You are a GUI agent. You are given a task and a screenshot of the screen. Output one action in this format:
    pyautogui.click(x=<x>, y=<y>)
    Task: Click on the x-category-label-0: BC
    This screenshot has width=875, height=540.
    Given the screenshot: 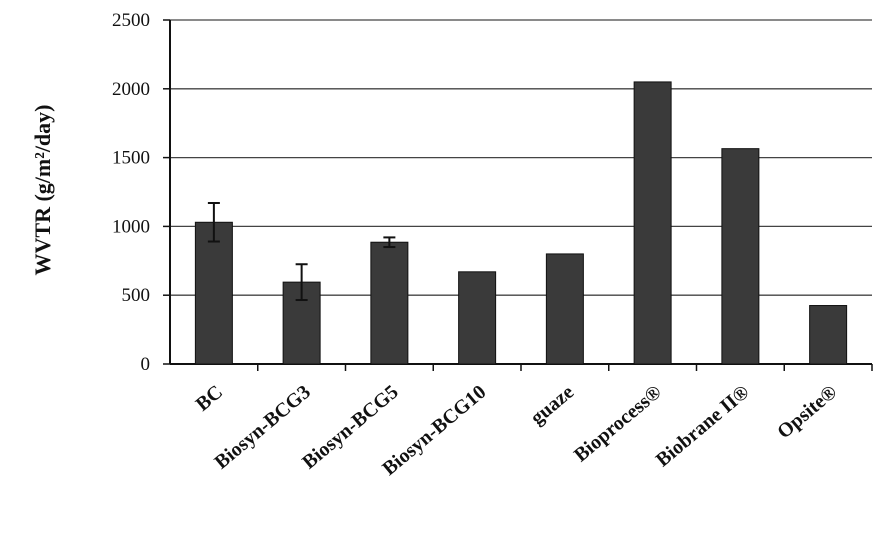 What is the action you would take?
    pyautogui.click(x=209, y=398)
    